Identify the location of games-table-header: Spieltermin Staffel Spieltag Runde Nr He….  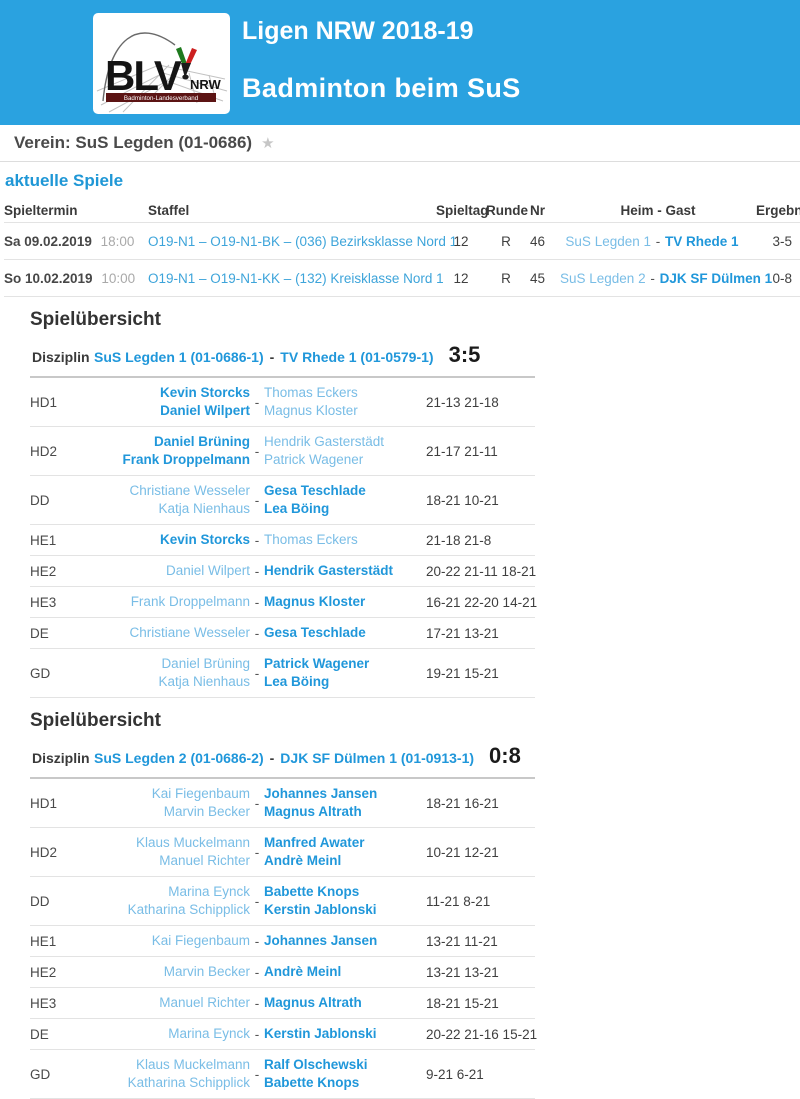
(402, 210).